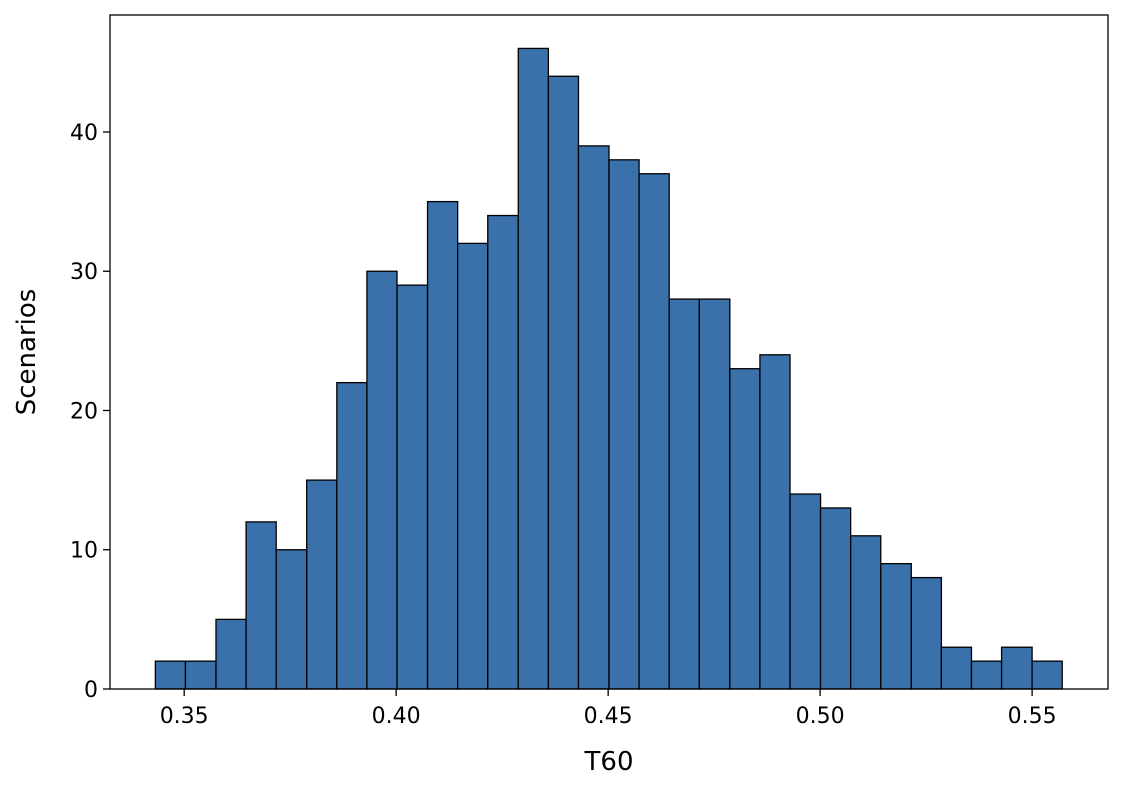  What do you see at coordinates (820, 716) in the screenshot?
I see `x-tick-label: 0.50` at bounding box center [820, 716].